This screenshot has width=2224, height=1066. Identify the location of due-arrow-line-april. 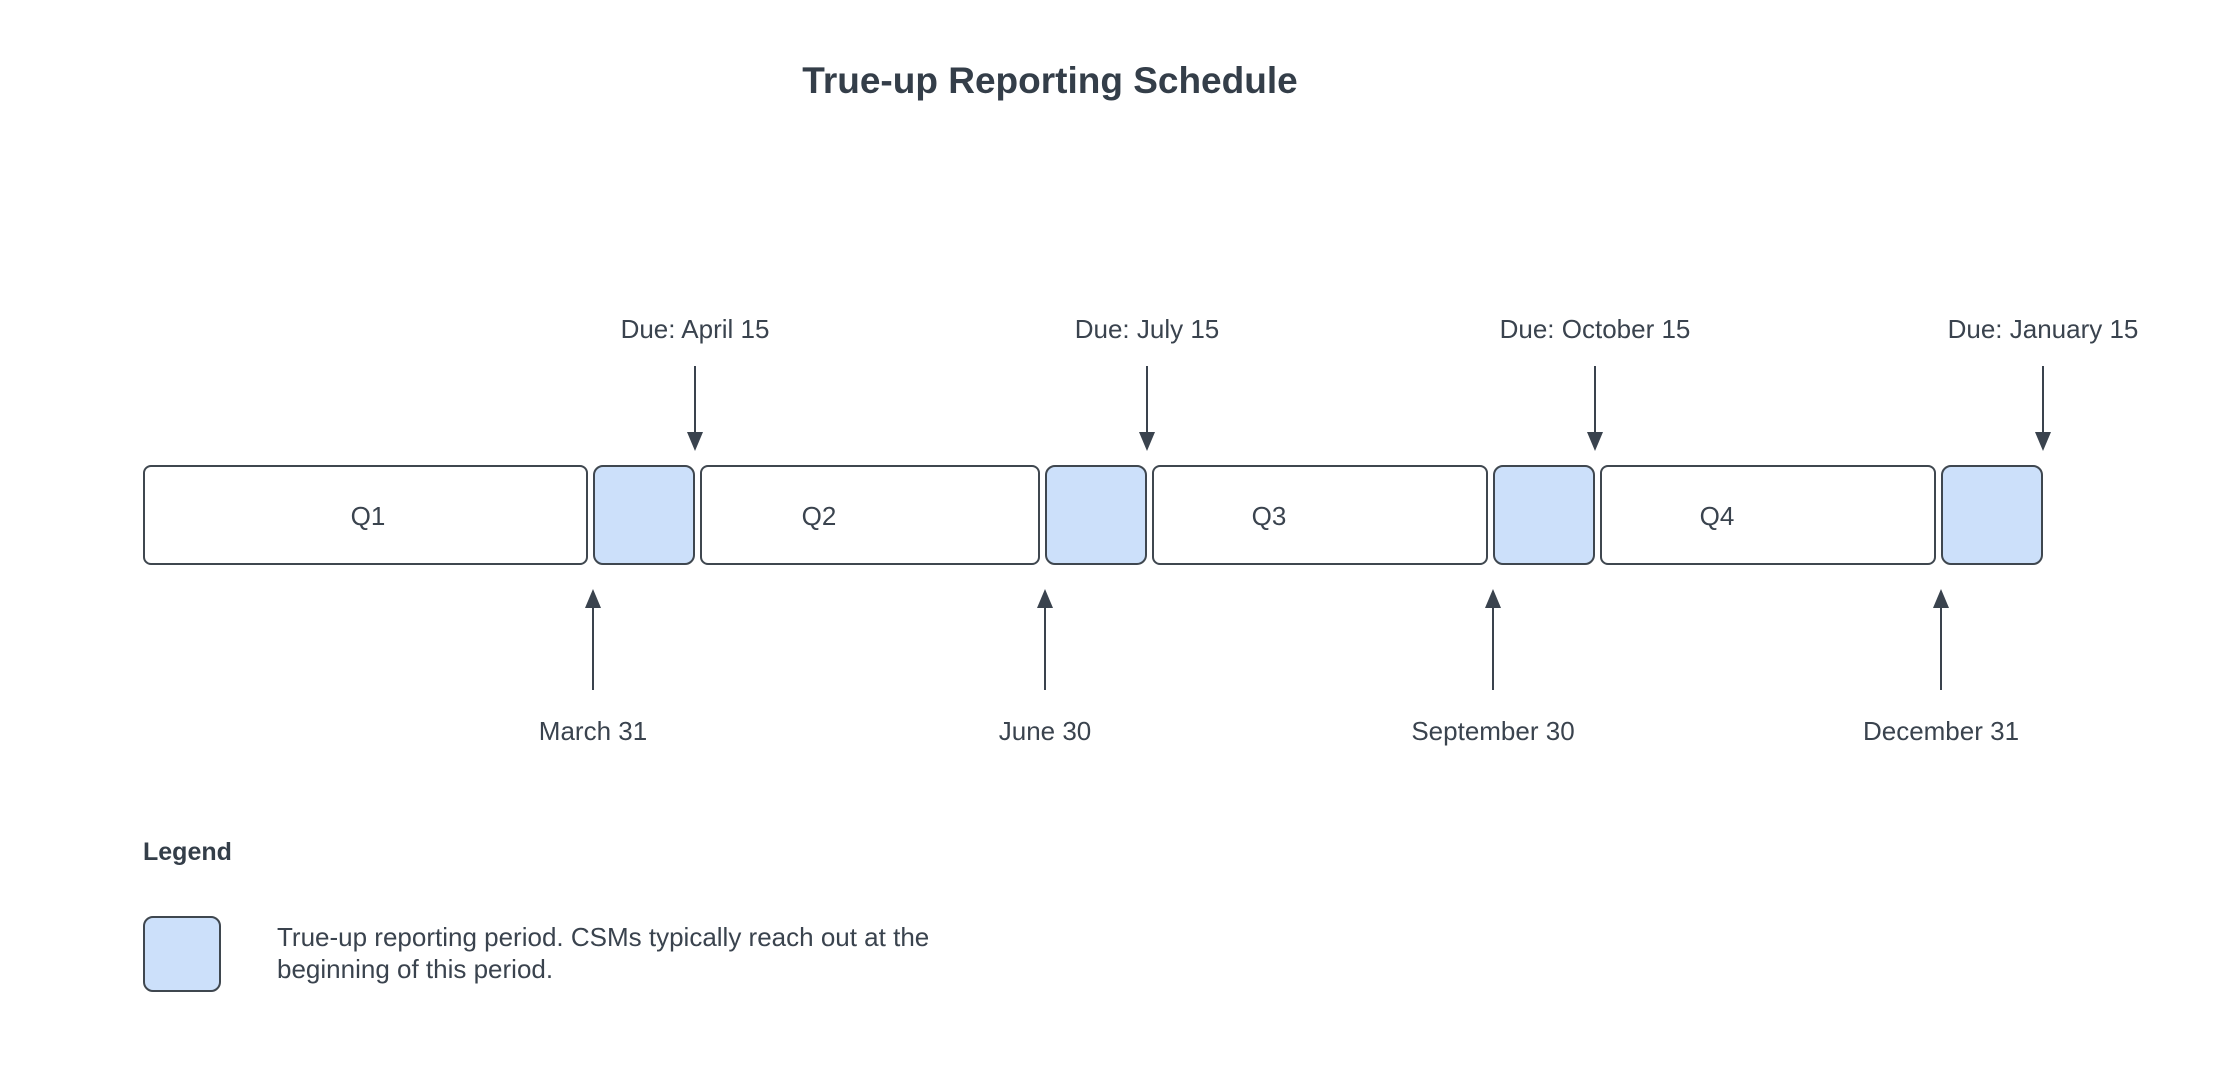
(695, 400).